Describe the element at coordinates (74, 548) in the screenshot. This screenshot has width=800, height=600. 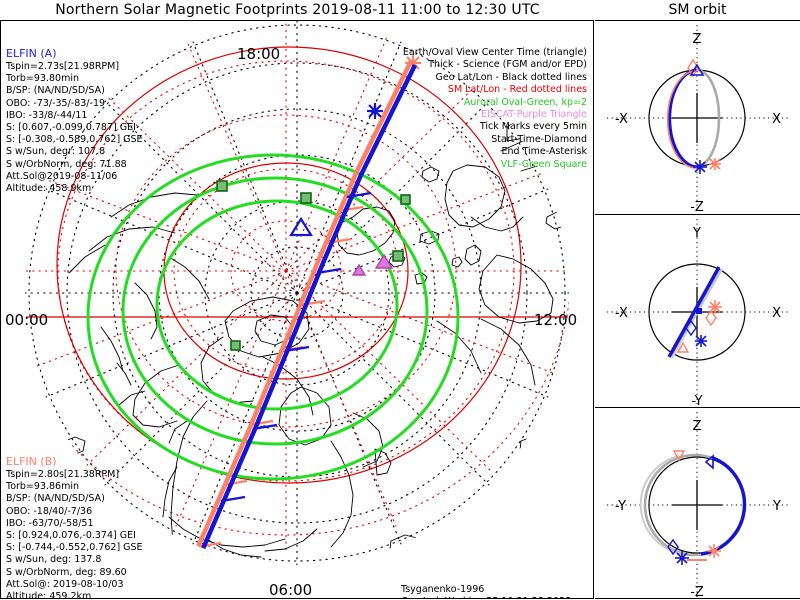
I see `probe-b-line: S: [-0.744,-0.552,0.762] GSE` at that location.